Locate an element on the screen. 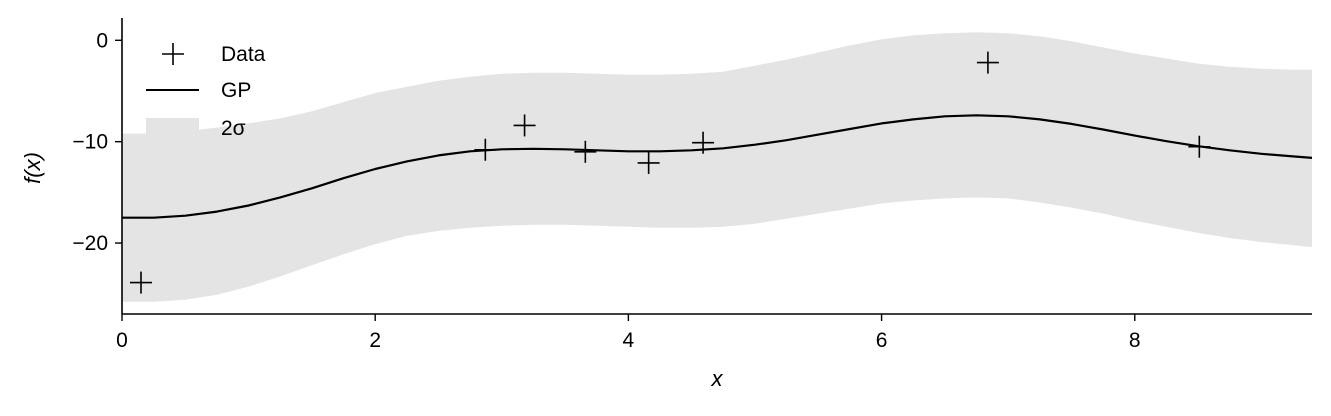 Image resolution: width=1331 pixels, height=416 pixels. legend-item-data: Data is located at coordinates (214, 54).